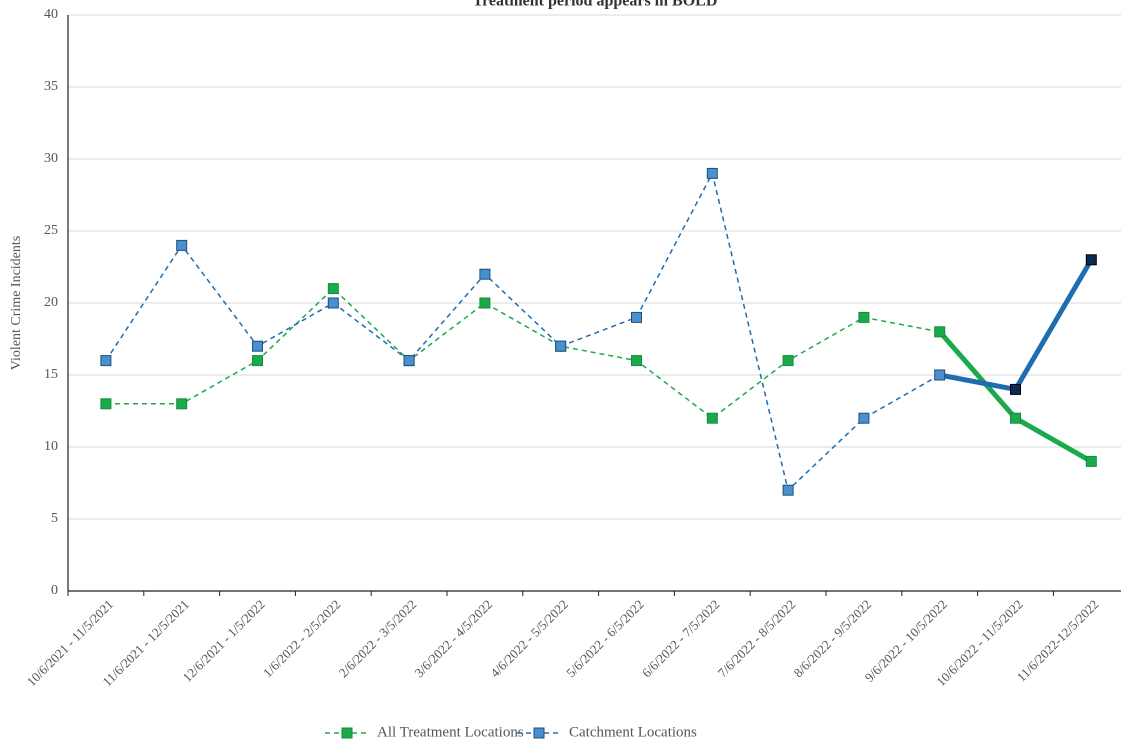 The height and width of the screenshot is (746, 1121). I want to click on x-tick-label: 1/6/2022 - 2/5/2022, so click(302, 639).